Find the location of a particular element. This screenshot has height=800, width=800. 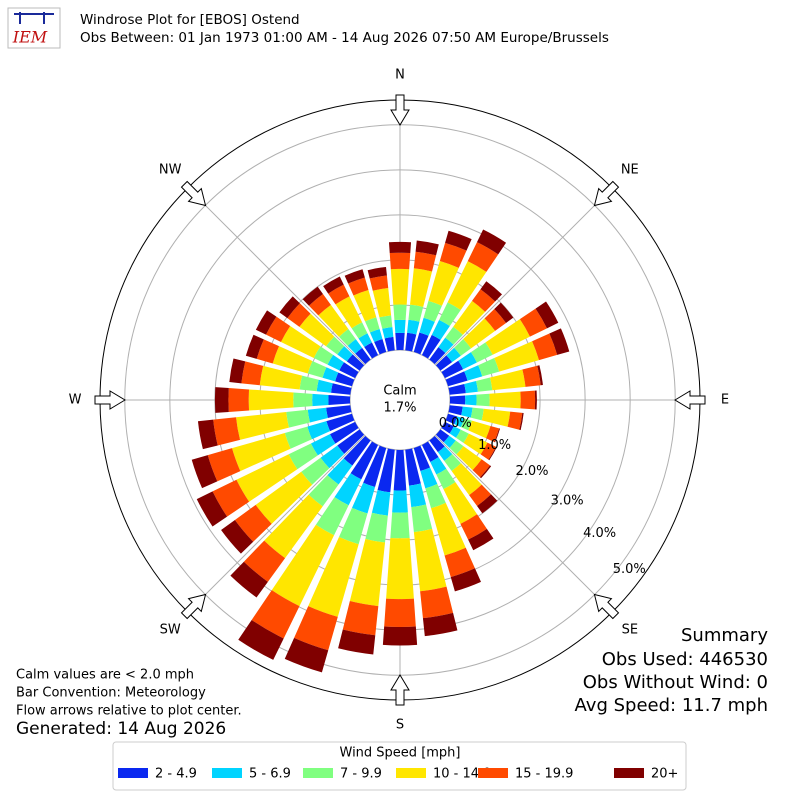

legend-label: 5 - 6.9 is located at coordinates (270, 774).